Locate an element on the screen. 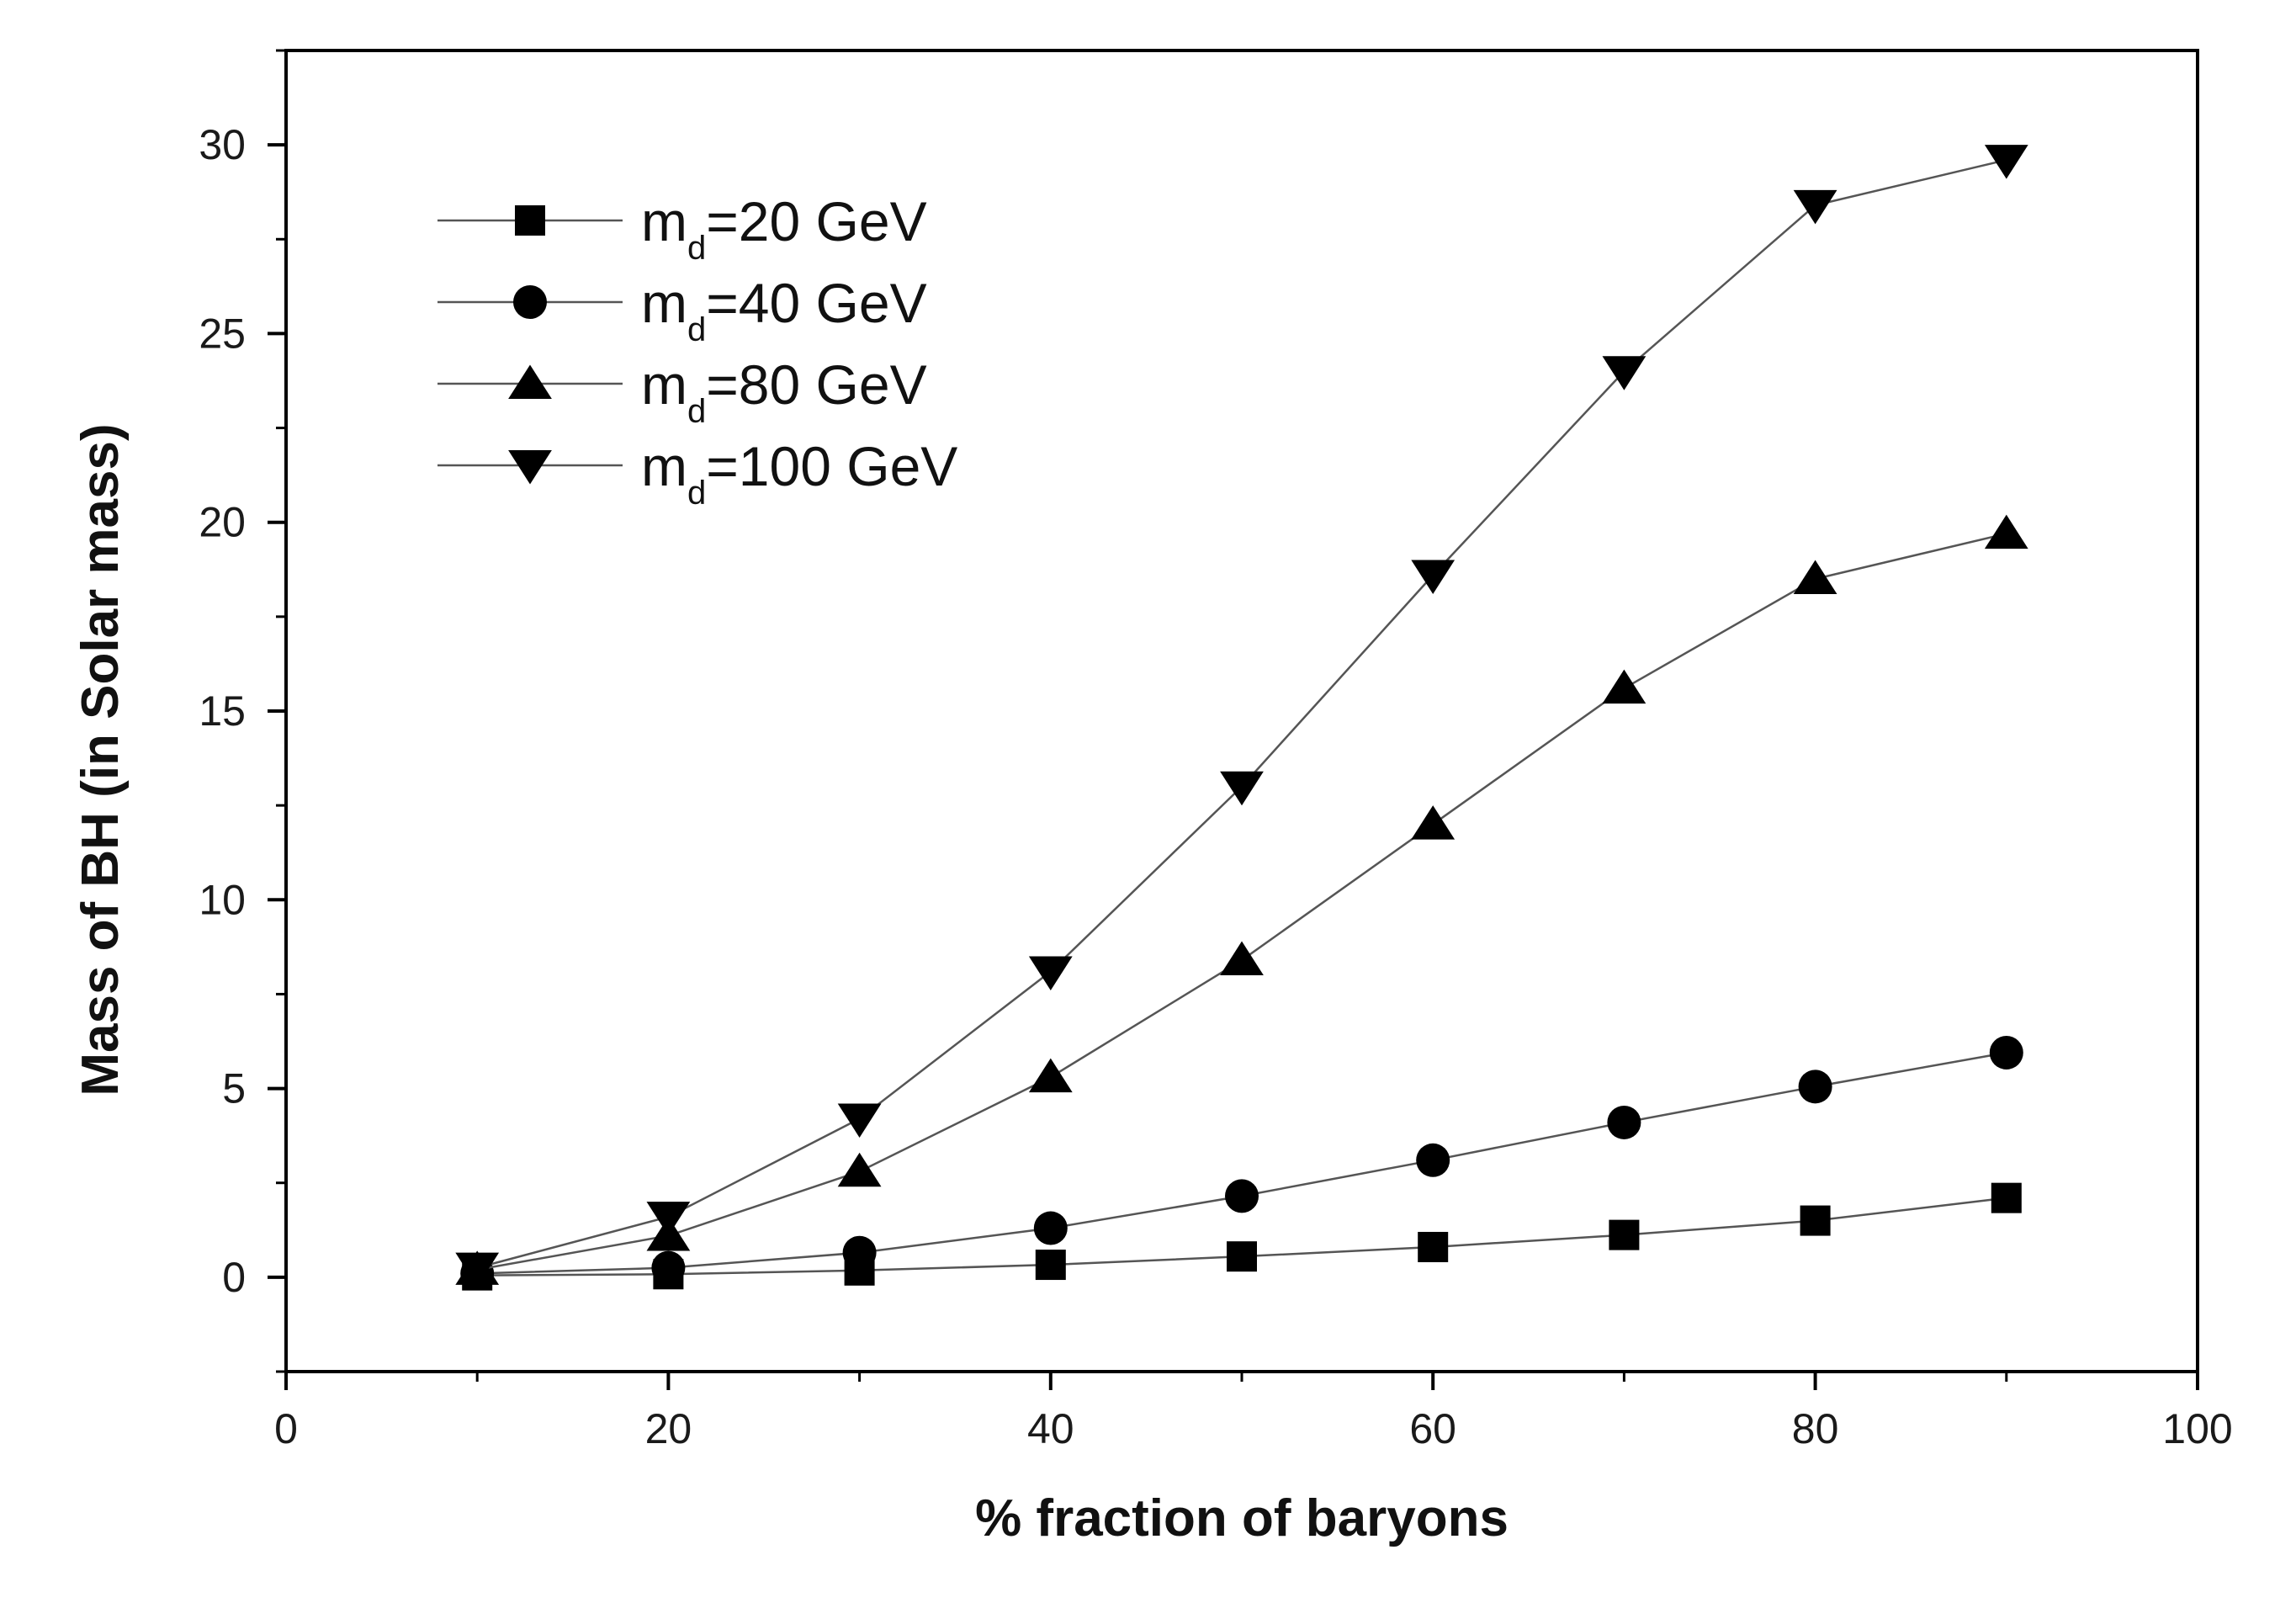 The width and height of the screenshot is (2296, 1603). x-tick-label: 0 is located at coordinates (286, 1428).